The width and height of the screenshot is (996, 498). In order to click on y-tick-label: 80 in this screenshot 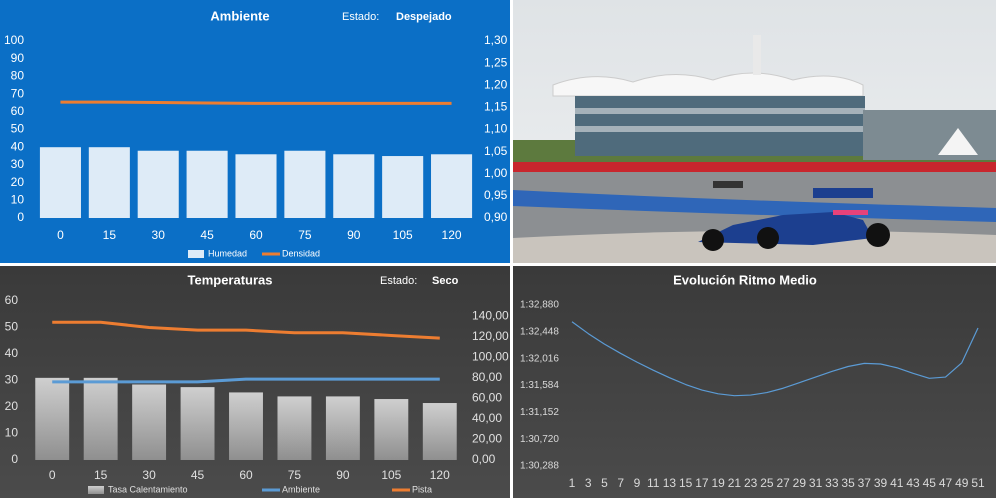, I will do `click(18, 76)`.